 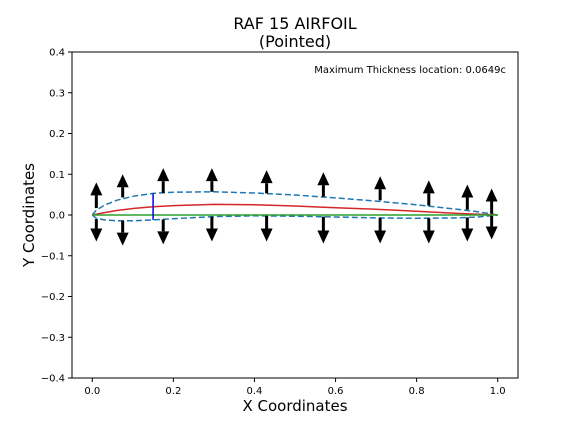 What do you see at coordinates (295, 209) in the screenshot?
I see `camber-line-line` at bounding box center [295, 209].